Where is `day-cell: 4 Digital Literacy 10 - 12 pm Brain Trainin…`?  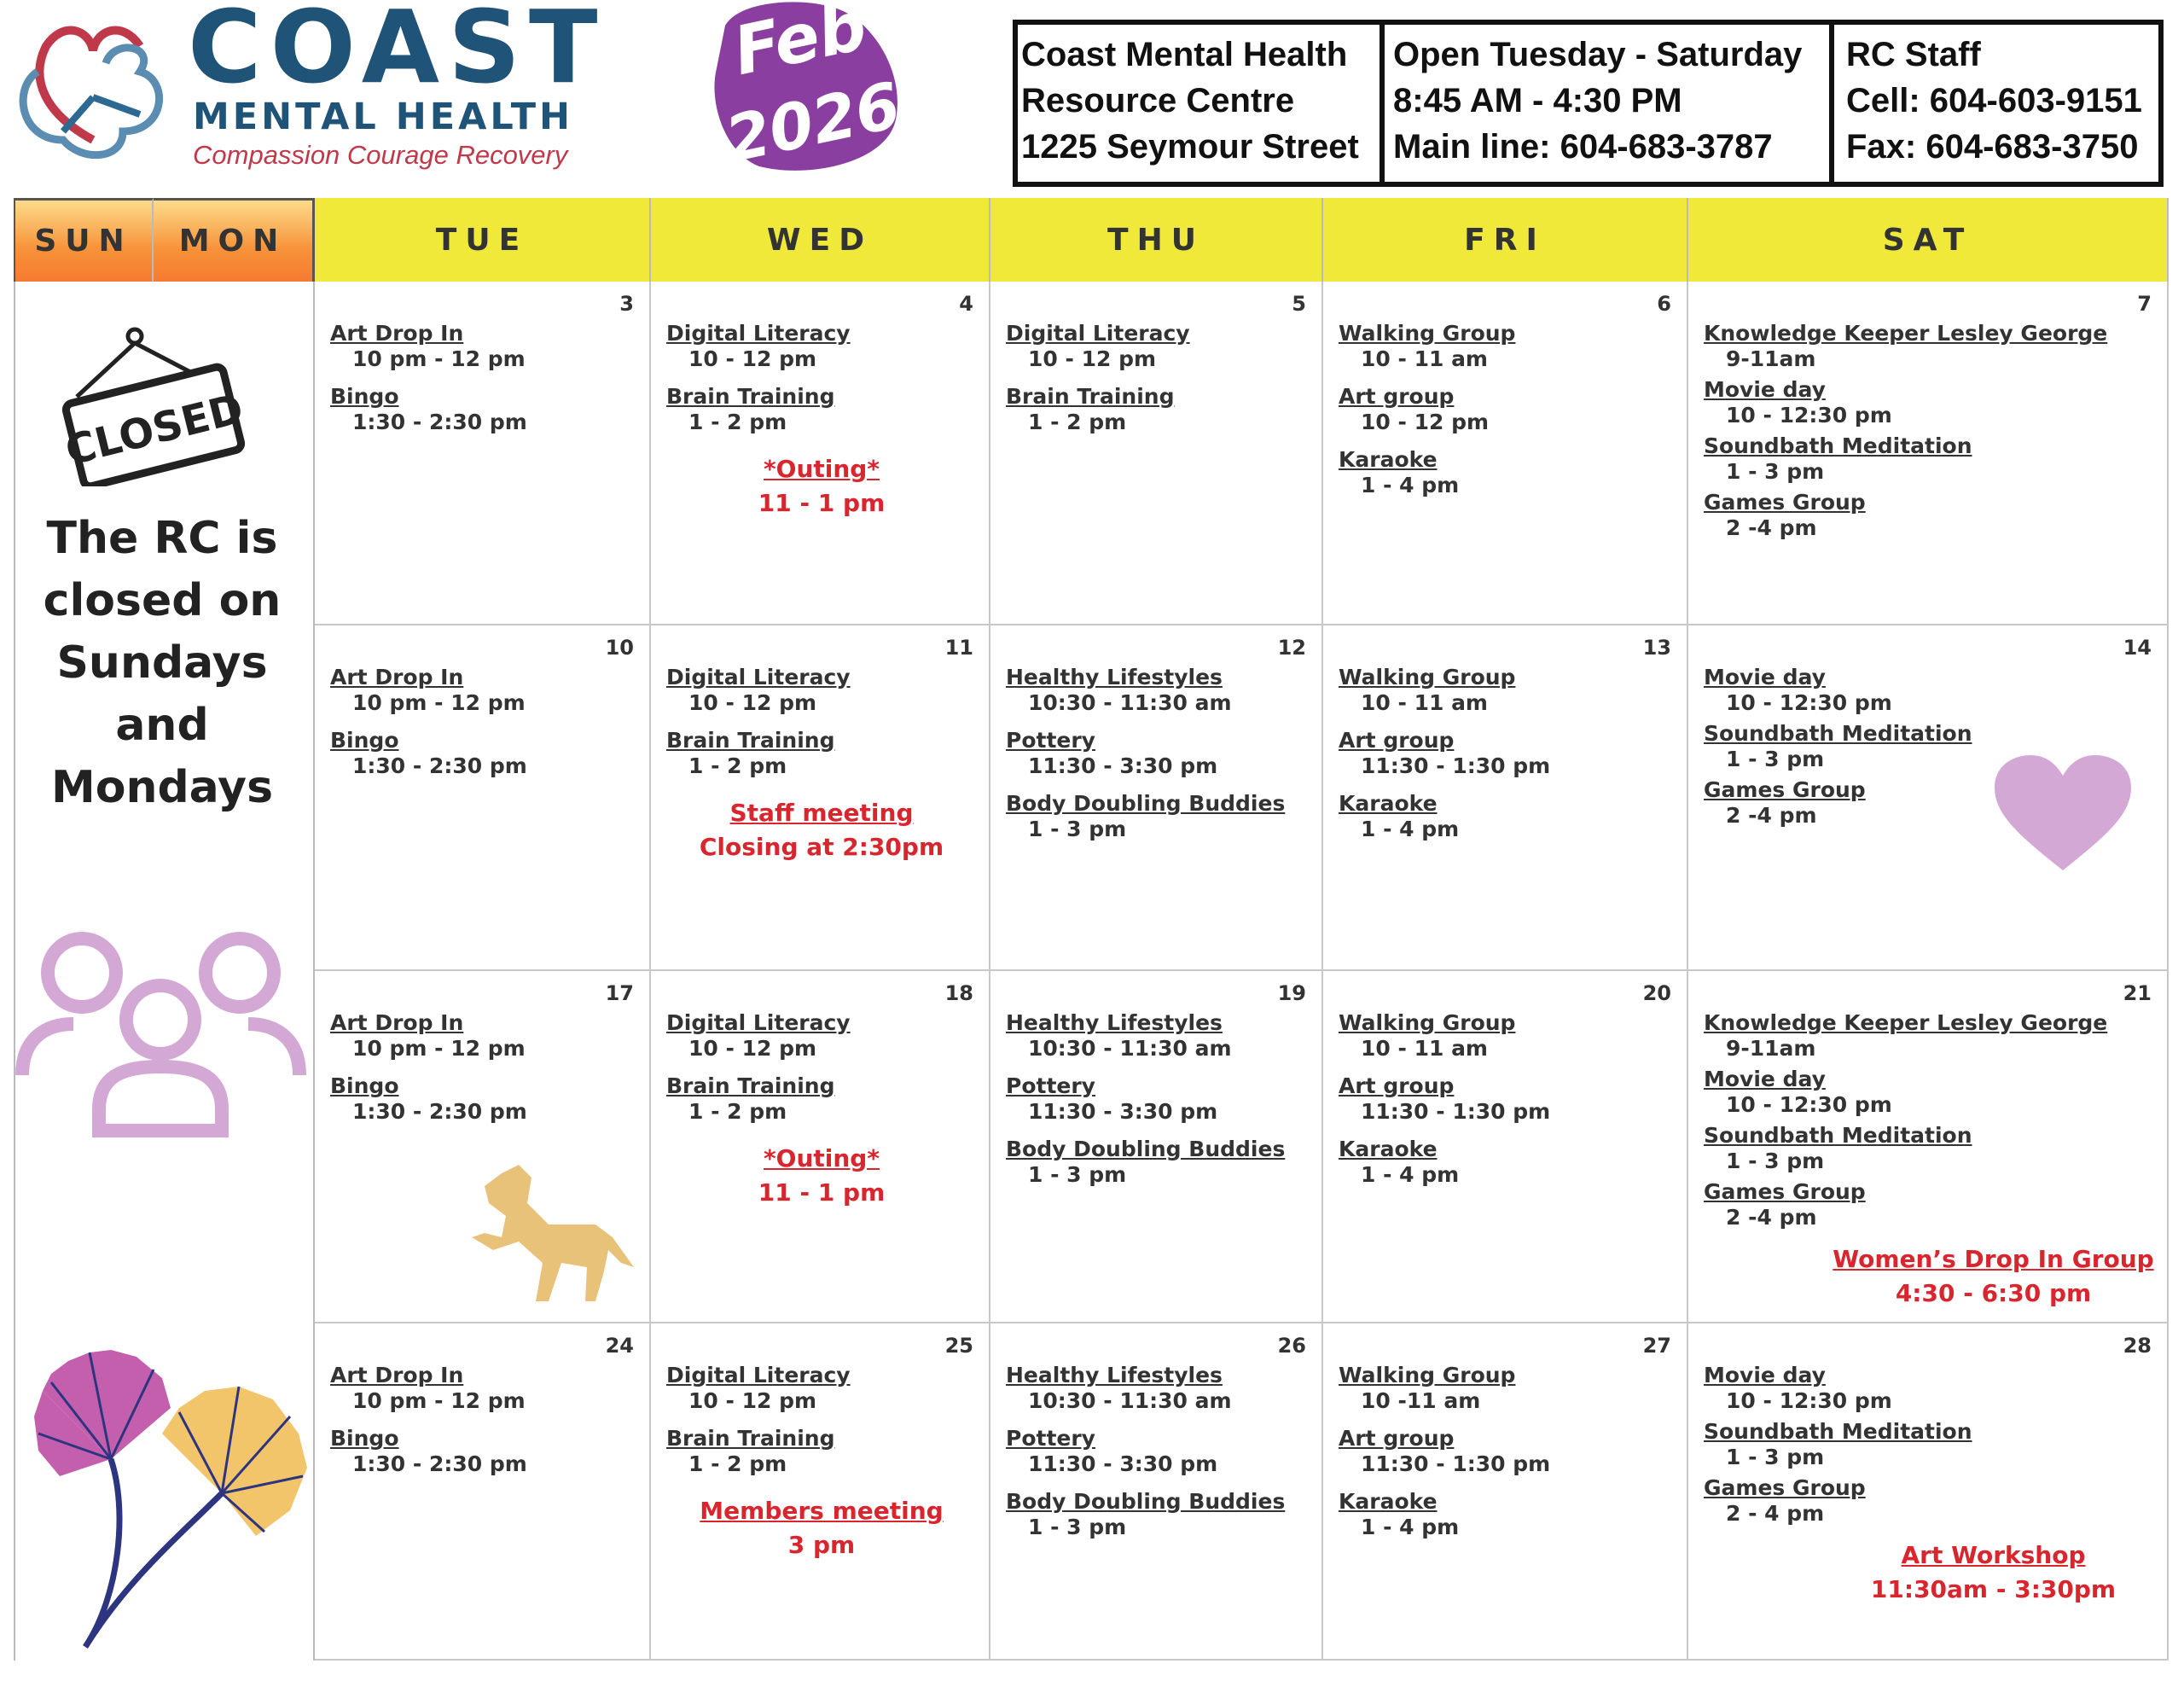
day-cell: 4 Digital Literacy 10 - 12 pm Brain Trainin… is located at coordinates (820, 453).